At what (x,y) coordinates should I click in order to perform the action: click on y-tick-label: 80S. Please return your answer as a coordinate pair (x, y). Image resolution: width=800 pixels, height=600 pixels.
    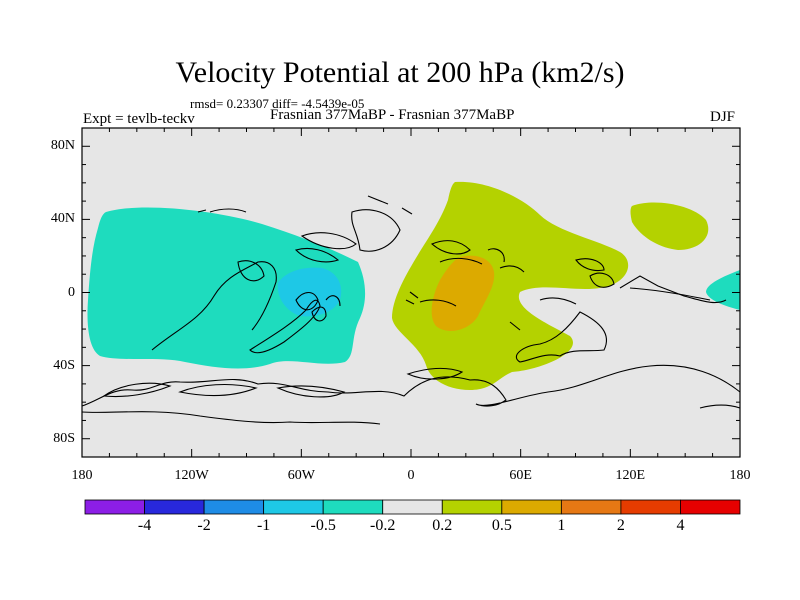
    Looking at the image, I should click on (64, 438).